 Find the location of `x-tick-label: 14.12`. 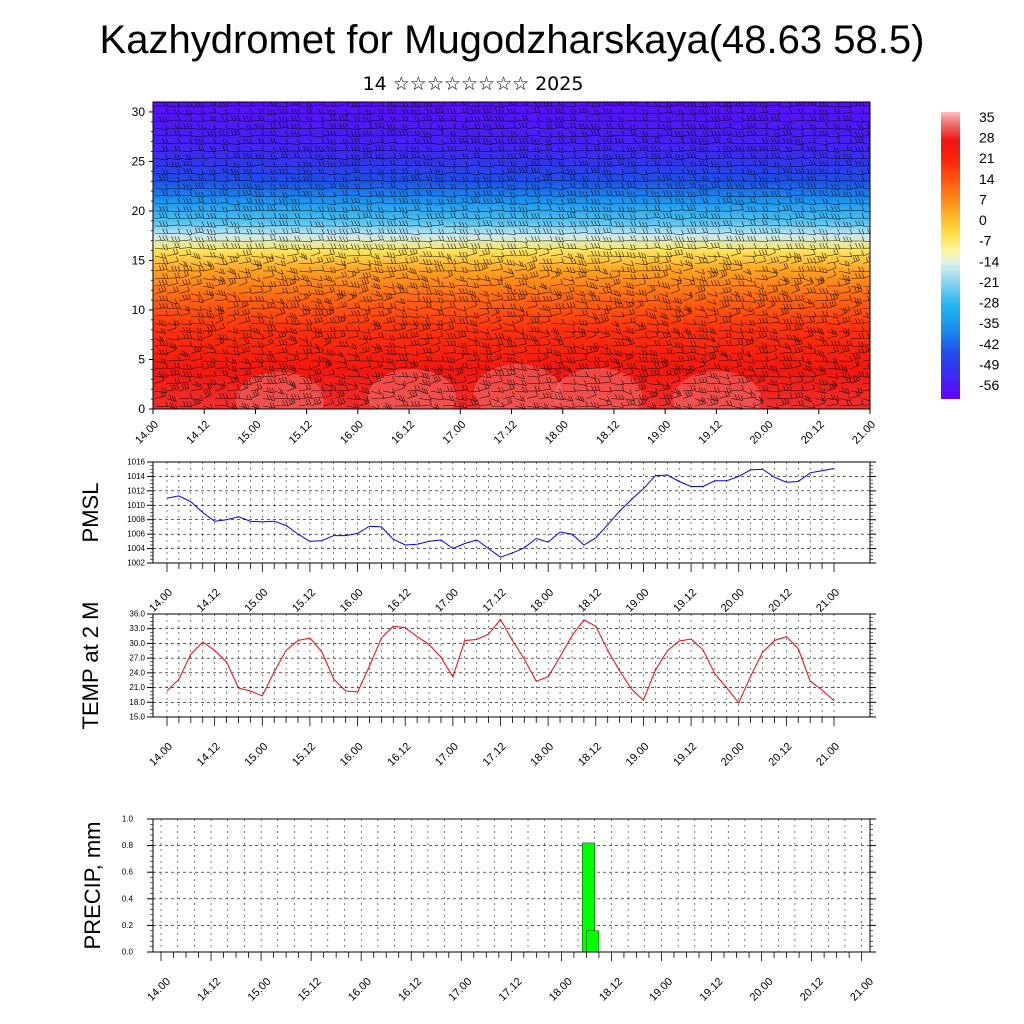

x-tick-label: 14.12 is located at coordinates (209, 755).